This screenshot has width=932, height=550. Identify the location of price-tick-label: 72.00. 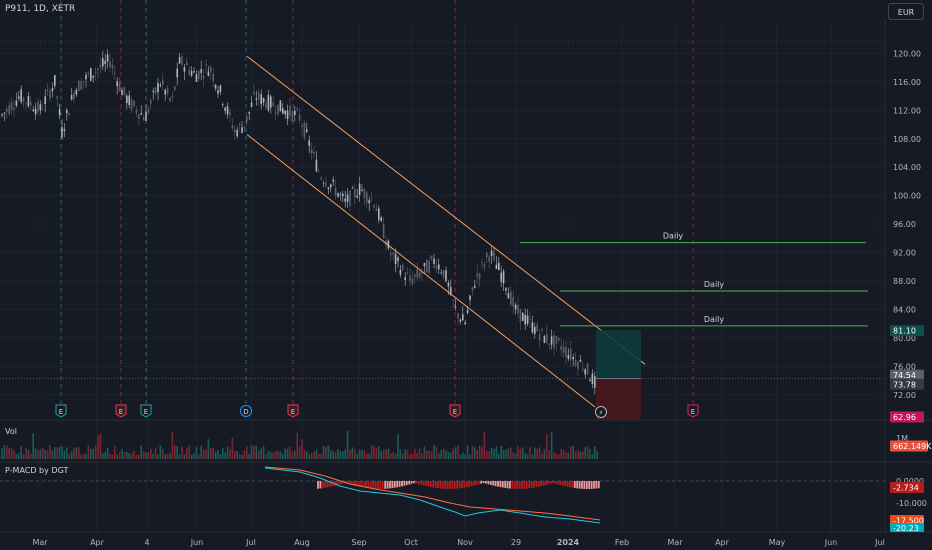
(904, 395).